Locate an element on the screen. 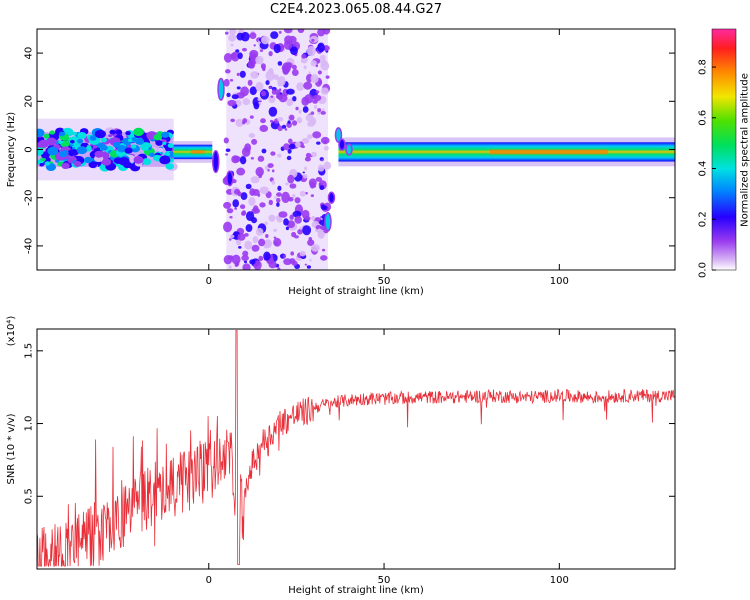 The width and height of the screenshot is (750, 600). y-tick-label: 1.0 is located at coordinates (29, 424).